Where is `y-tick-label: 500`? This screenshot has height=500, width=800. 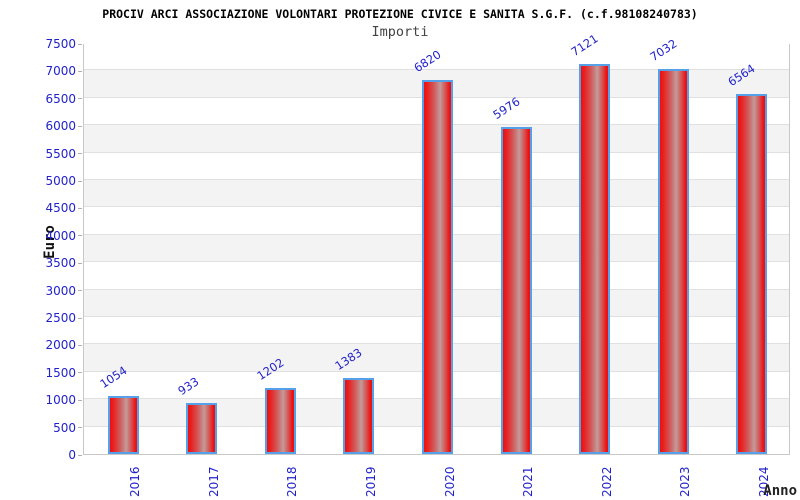 y-tick-label: 500 is located at coordinates (64, 427).